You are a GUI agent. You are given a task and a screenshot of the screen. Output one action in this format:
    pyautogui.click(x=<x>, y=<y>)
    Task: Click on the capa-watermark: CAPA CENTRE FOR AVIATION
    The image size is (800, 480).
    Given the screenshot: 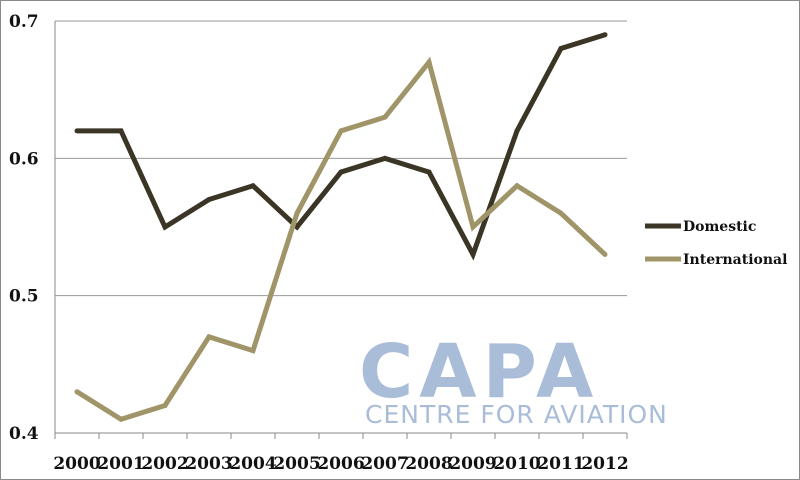 What is the action you would take?
    pyautogui.click(x=513, y=379)
    